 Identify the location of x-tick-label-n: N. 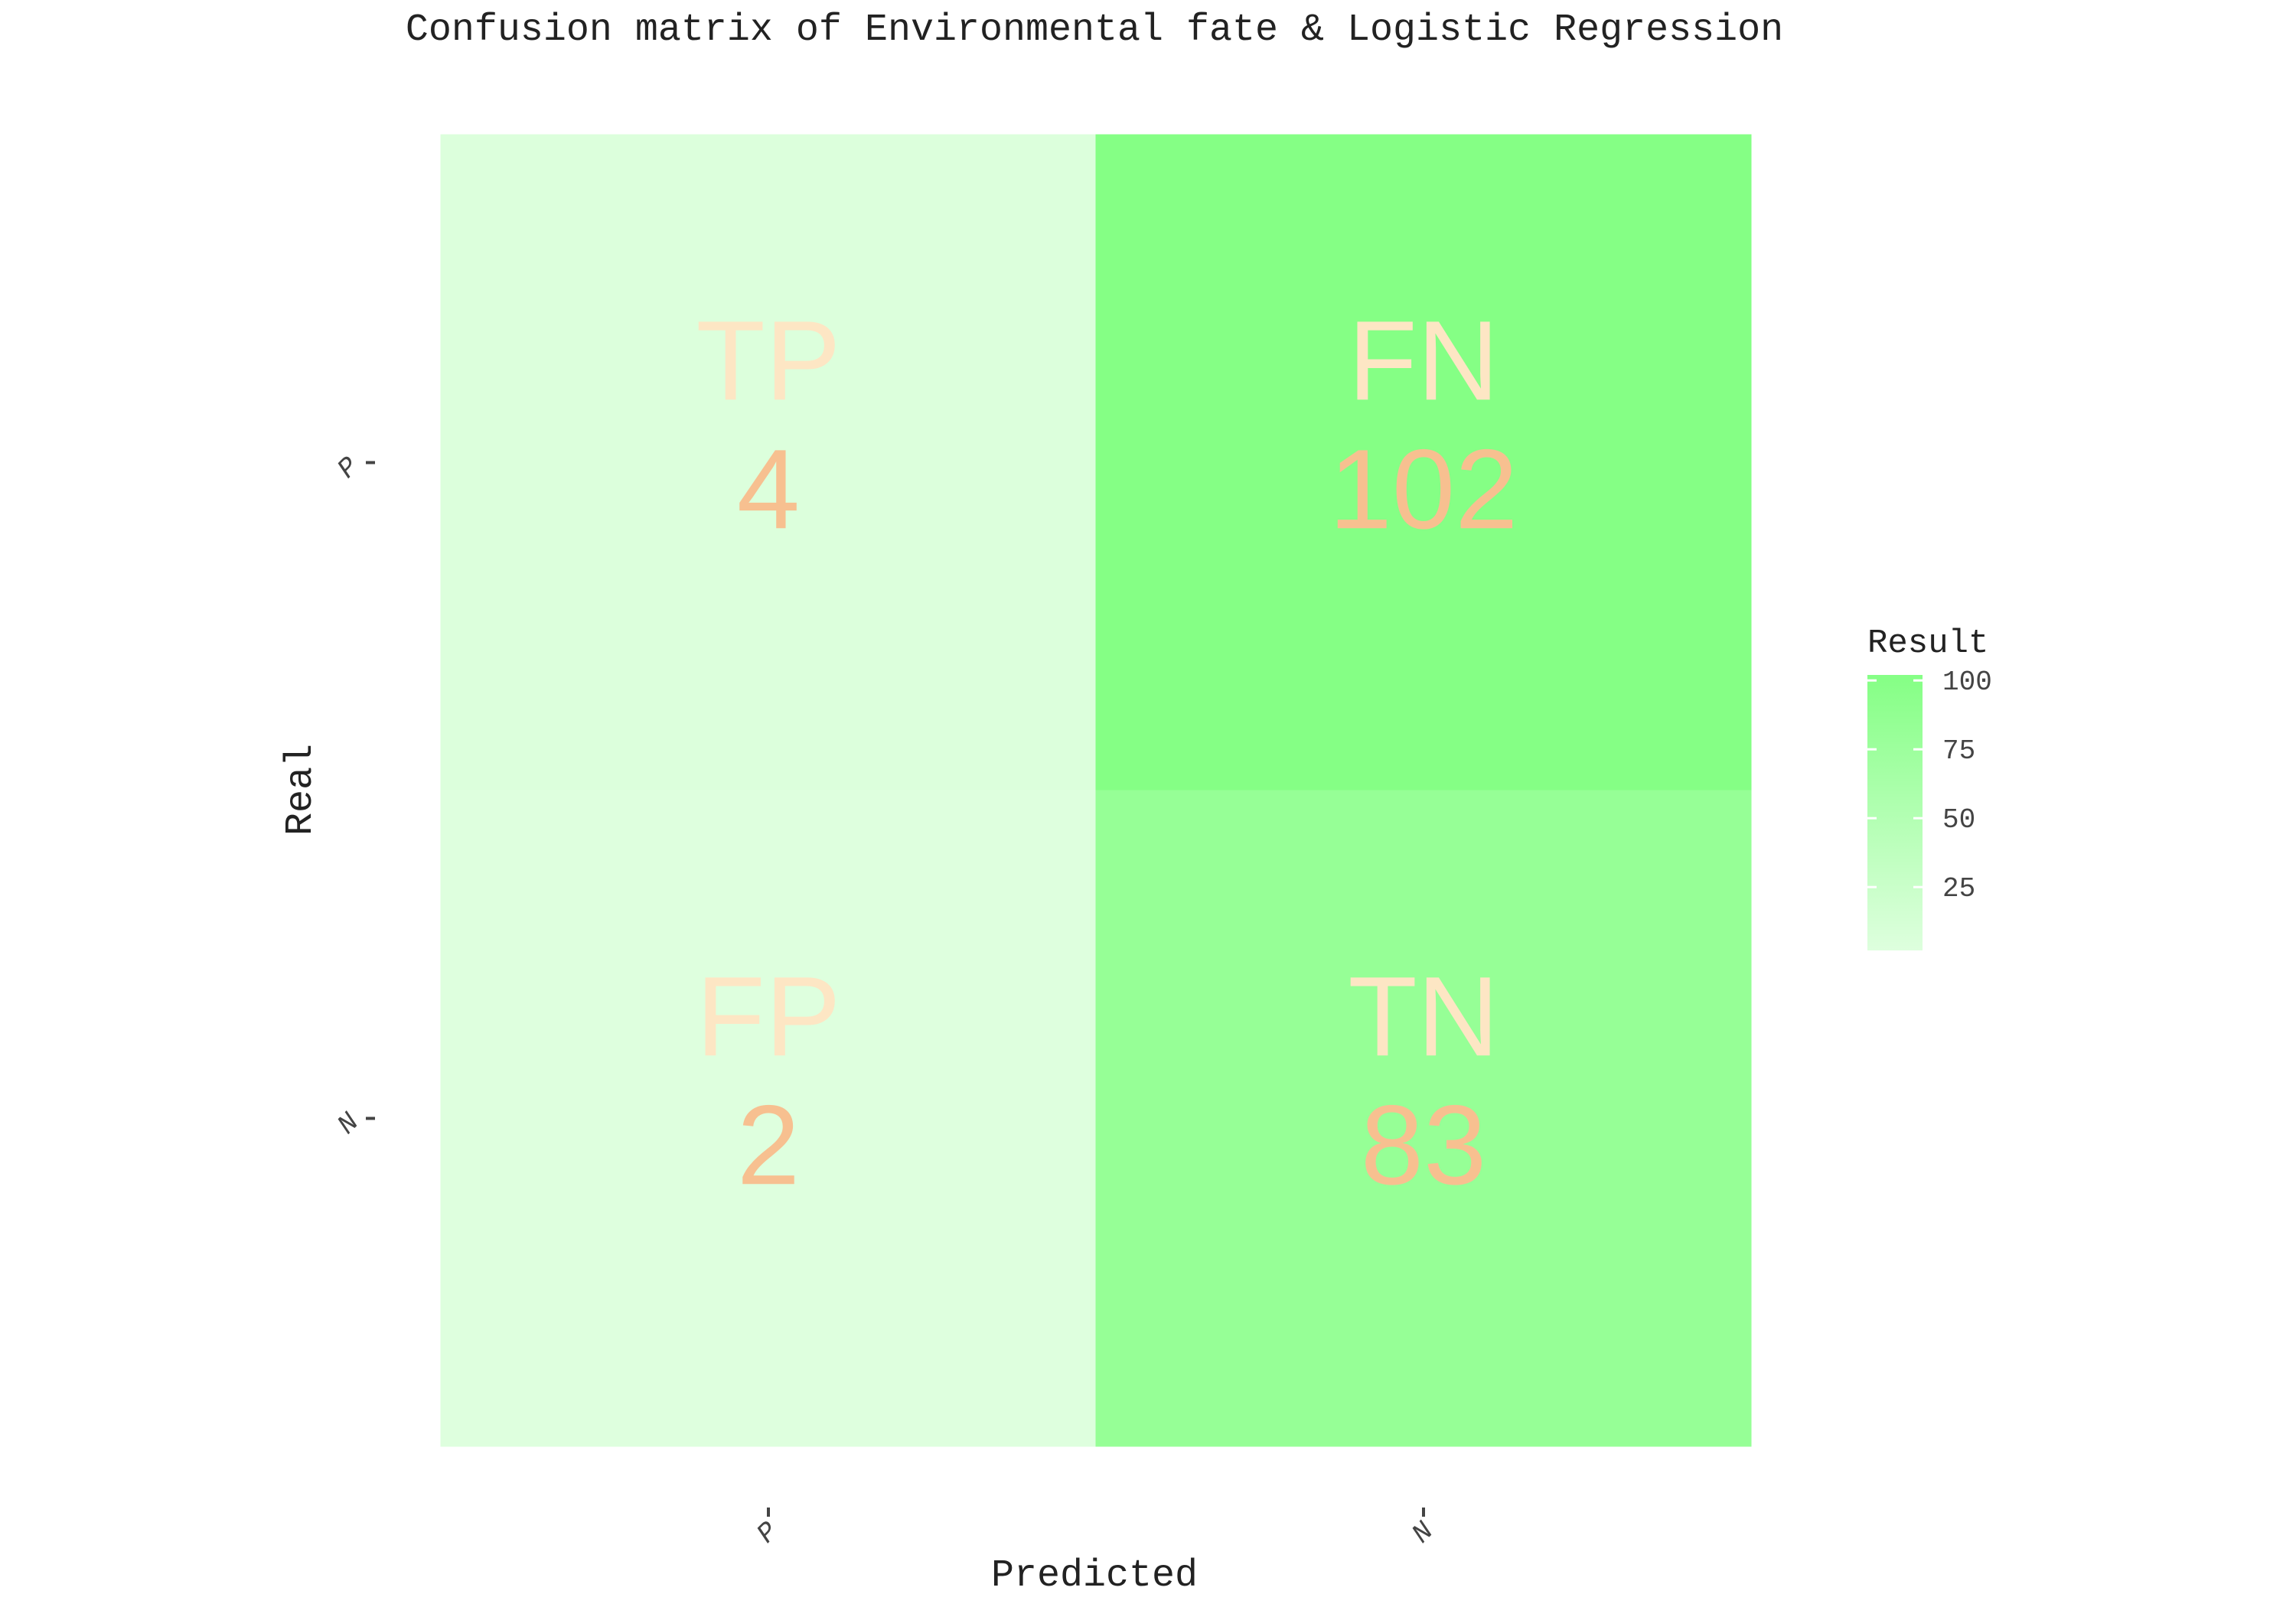
(1423, 1533).